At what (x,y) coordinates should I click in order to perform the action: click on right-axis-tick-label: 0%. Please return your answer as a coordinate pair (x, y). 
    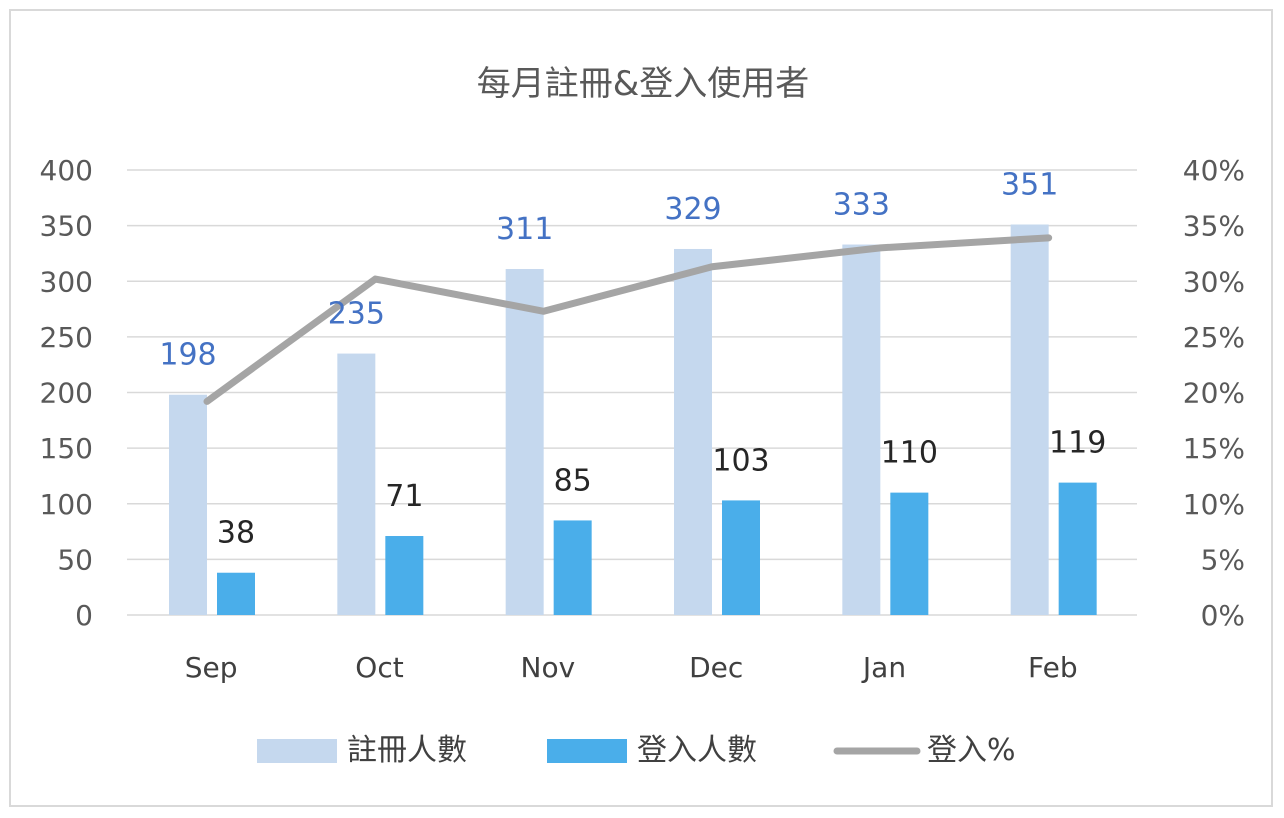
    Looking at the image, I should click on (1223, 615).